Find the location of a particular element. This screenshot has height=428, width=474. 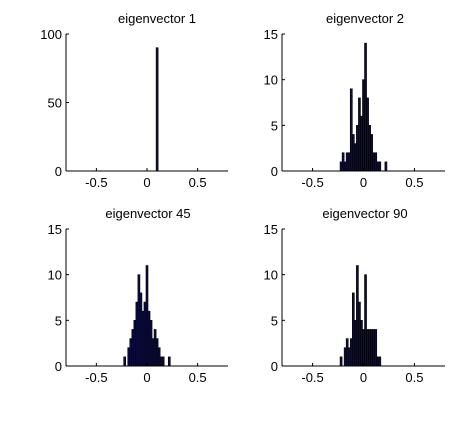

panel-title: eigenvector 1 is located at coordinates (157, 18).